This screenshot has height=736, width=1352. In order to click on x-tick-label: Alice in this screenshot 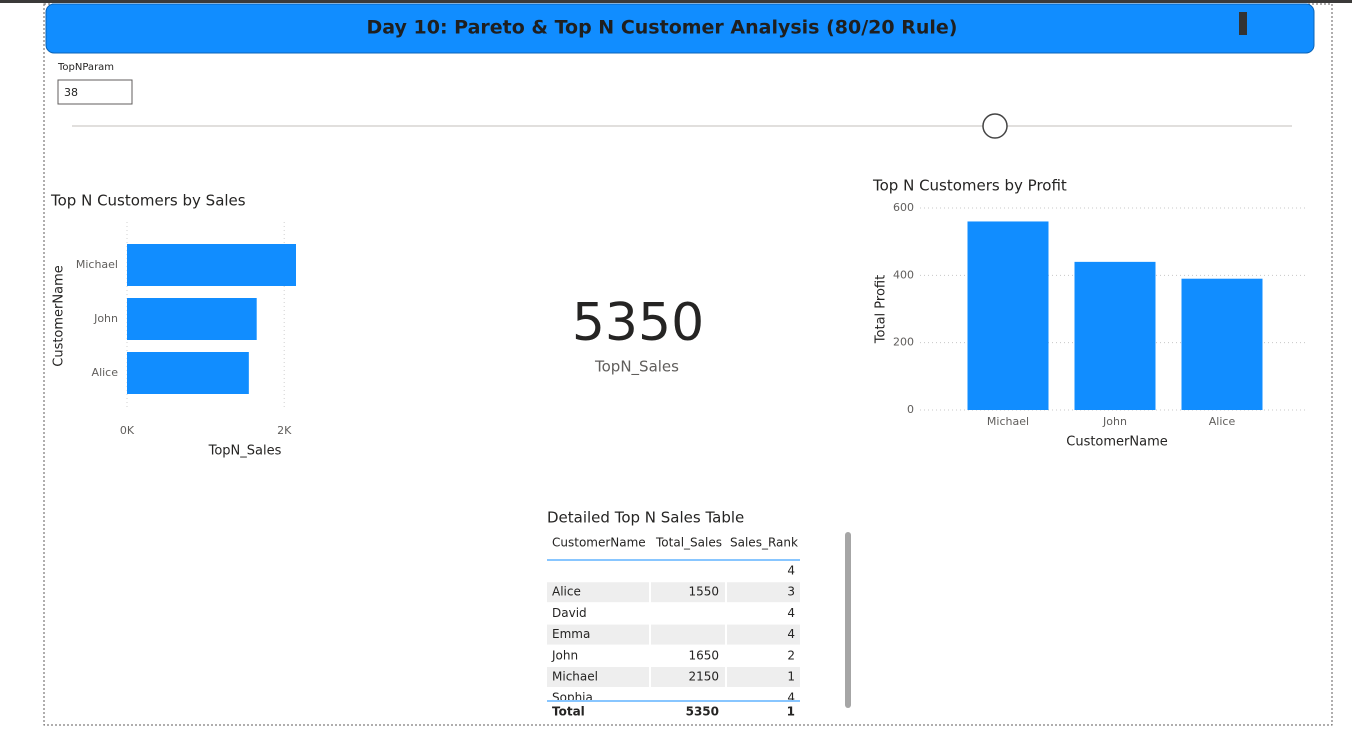, I will do `click(1222, 421)`.